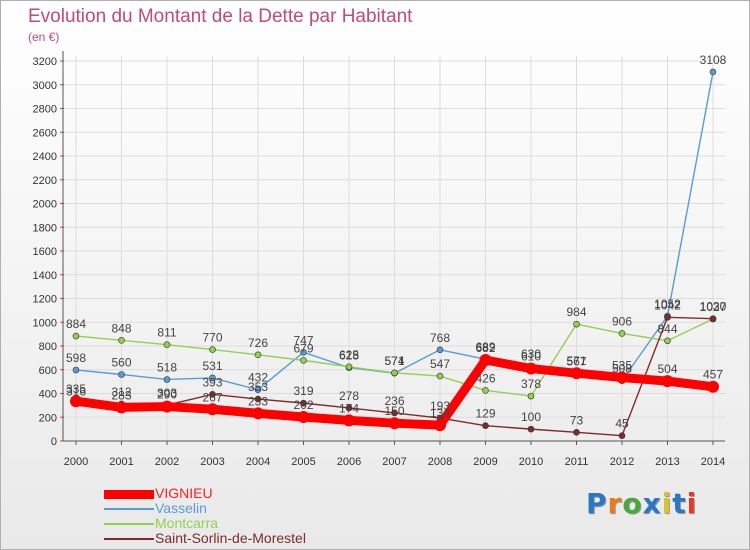 The width and height of the screenshot is (750, 550). Describe the element at coordinates (440, 406) in the screenshot. I see `data-label-saint-sorlin-de-morestel-2008: 193` at that location.